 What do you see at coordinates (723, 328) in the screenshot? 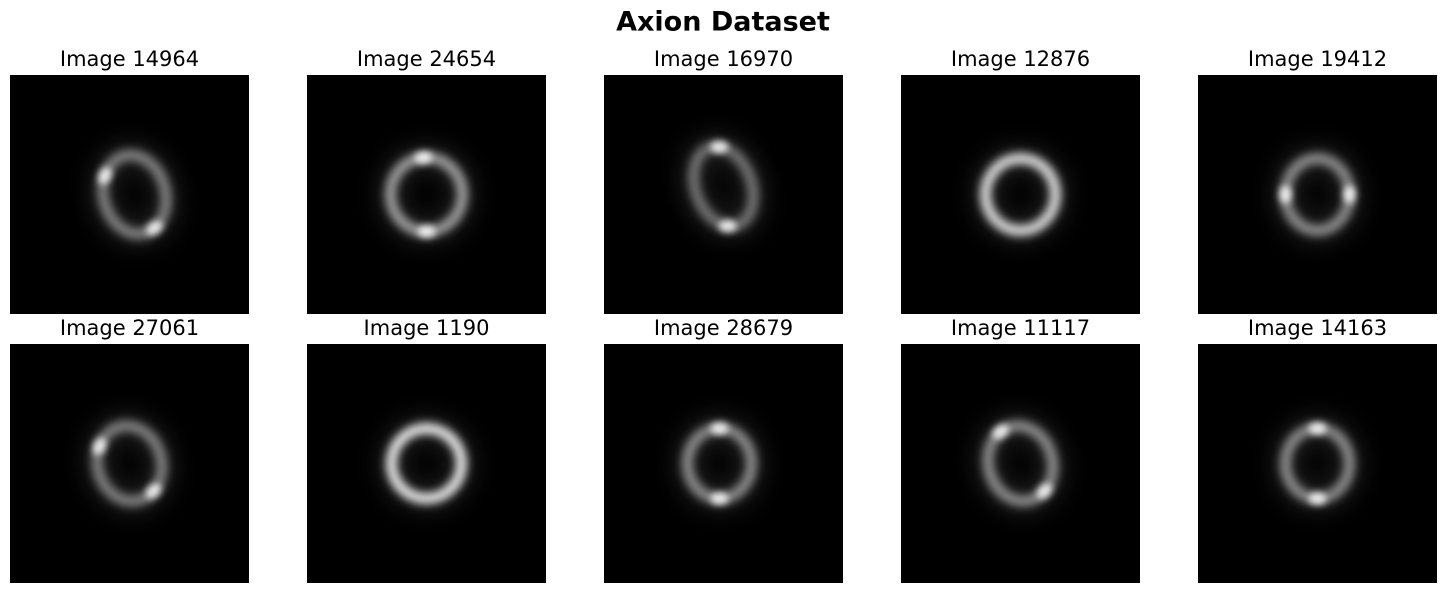
I see `panel-title: Image 28679` at bounding box center [723, 328].